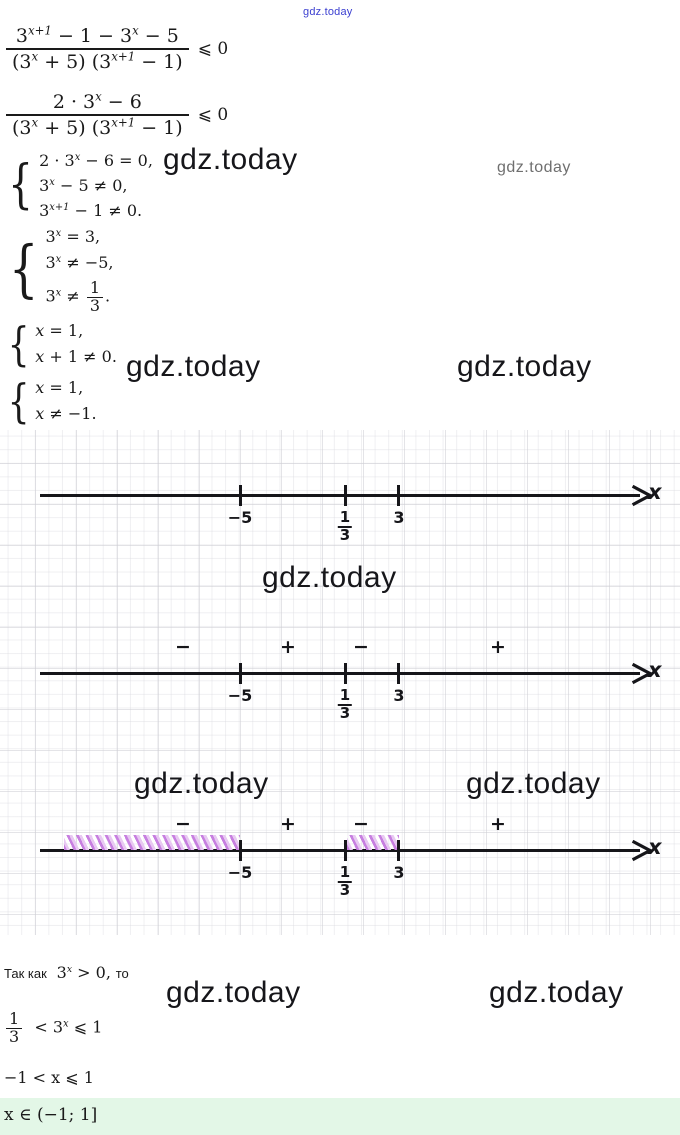 The image size is (680, 1135). Describe the element at coordinates (14, 1036) in the screenshot. I see `conclusion-fraction-den: 3` at that location.